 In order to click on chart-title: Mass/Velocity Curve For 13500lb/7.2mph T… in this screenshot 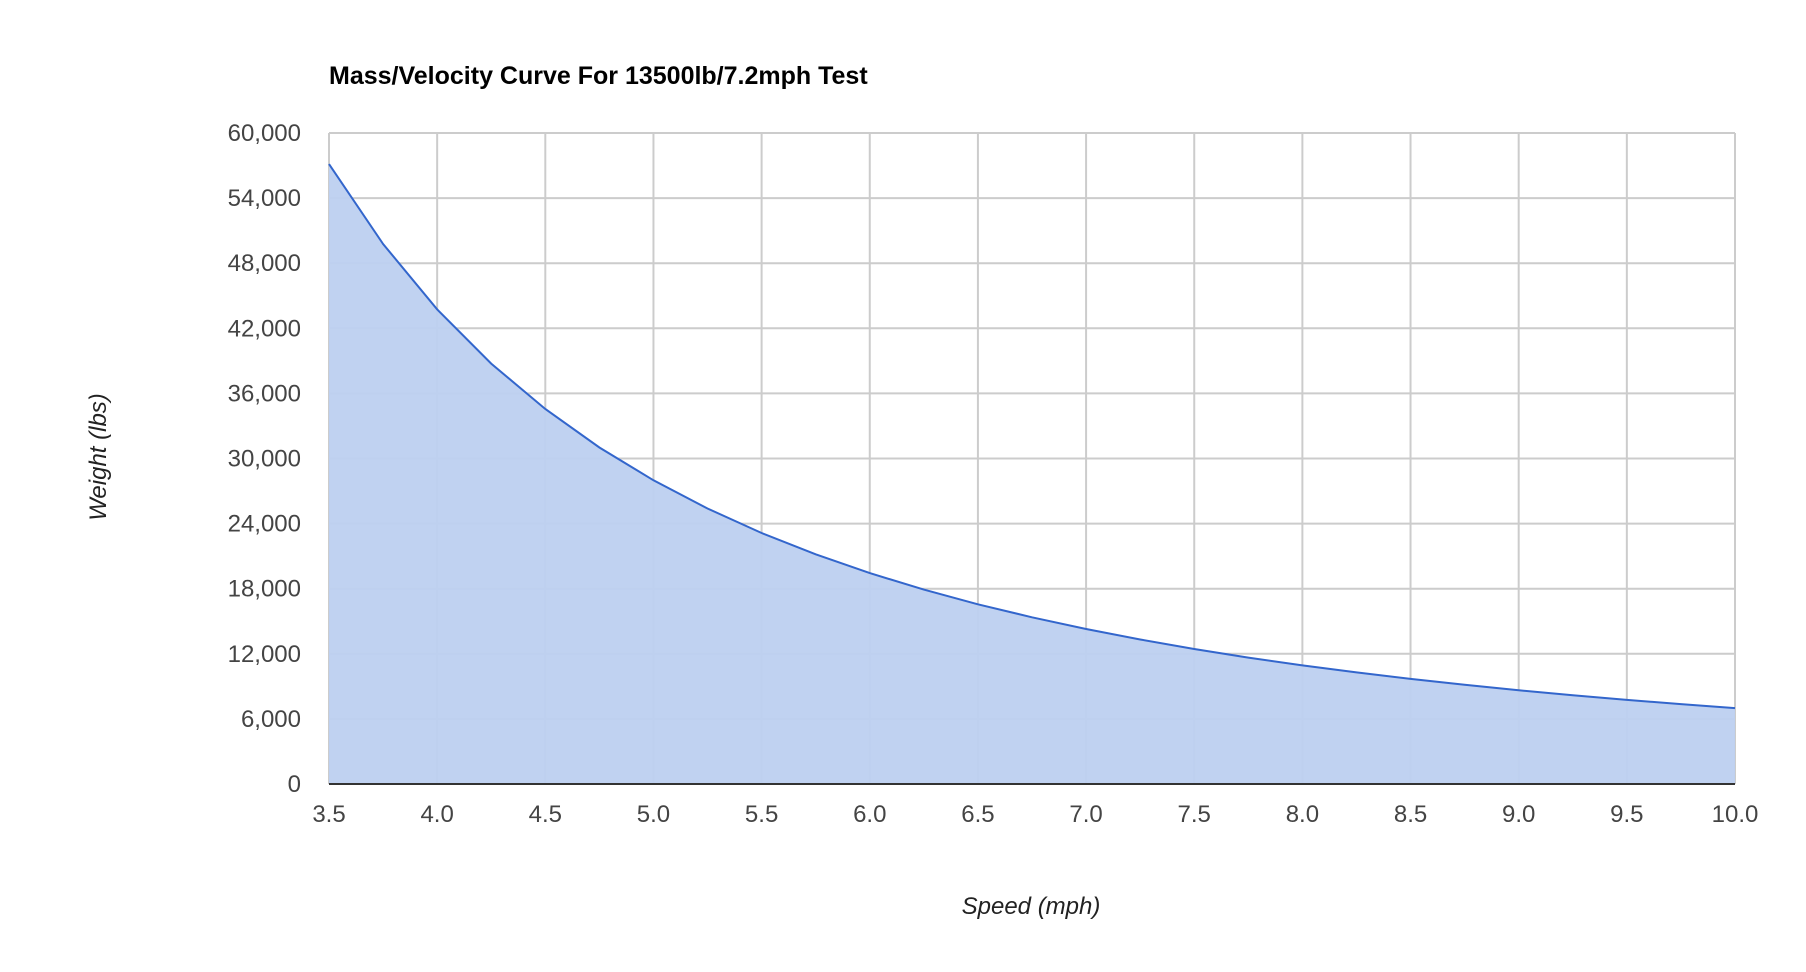, I will do `click(598, 76)`.